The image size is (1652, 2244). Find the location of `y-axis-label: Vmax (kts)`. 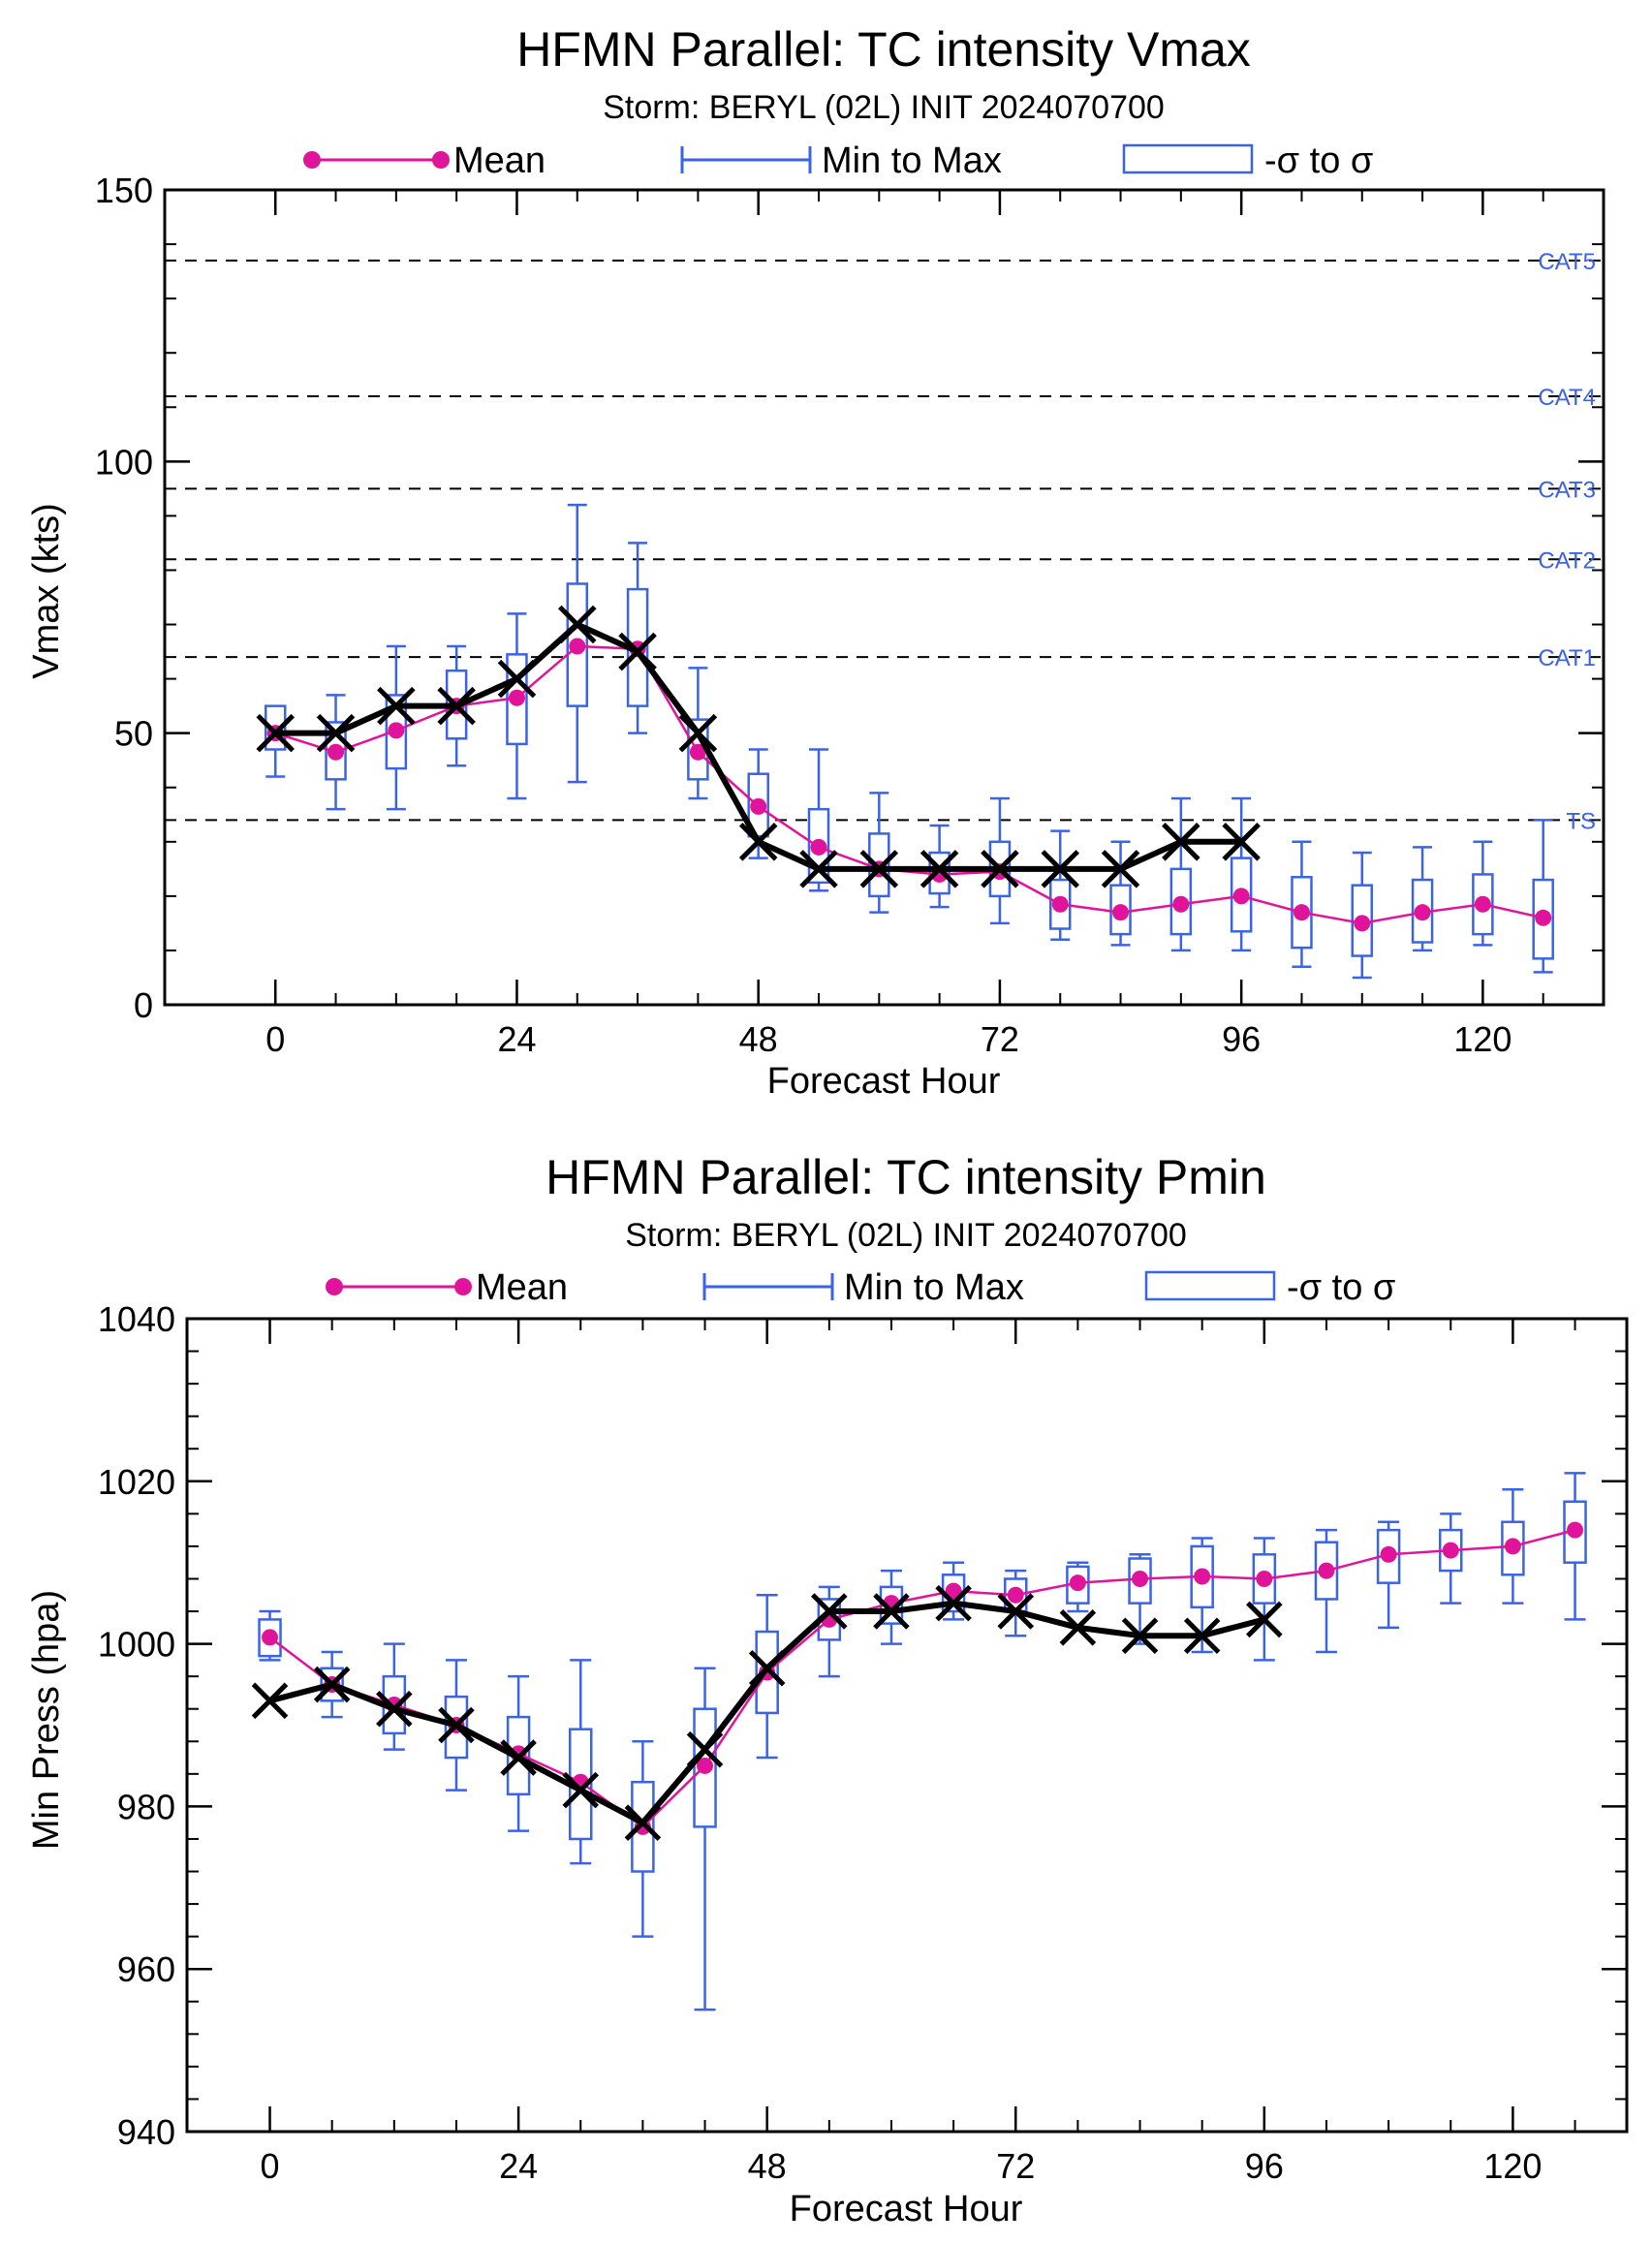

y-axis-label: Vmax (kts) is located at coordinates (46, 591).